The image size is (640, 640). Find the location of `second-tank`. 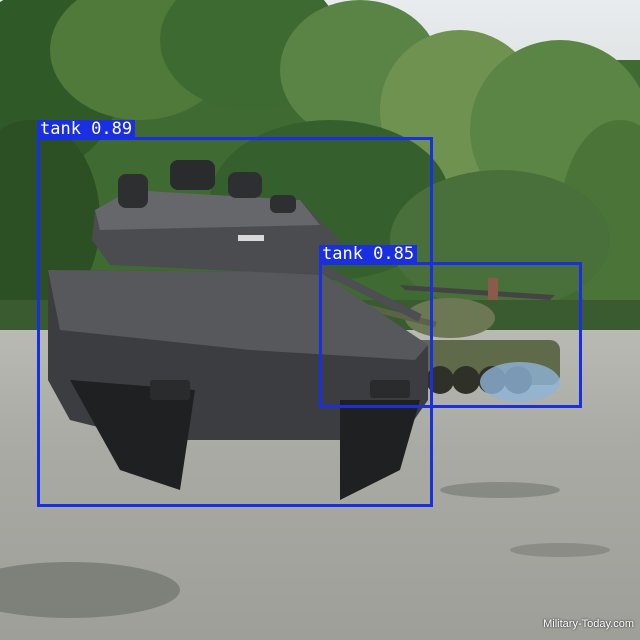

second-tank is located at coordinates (444, 340).